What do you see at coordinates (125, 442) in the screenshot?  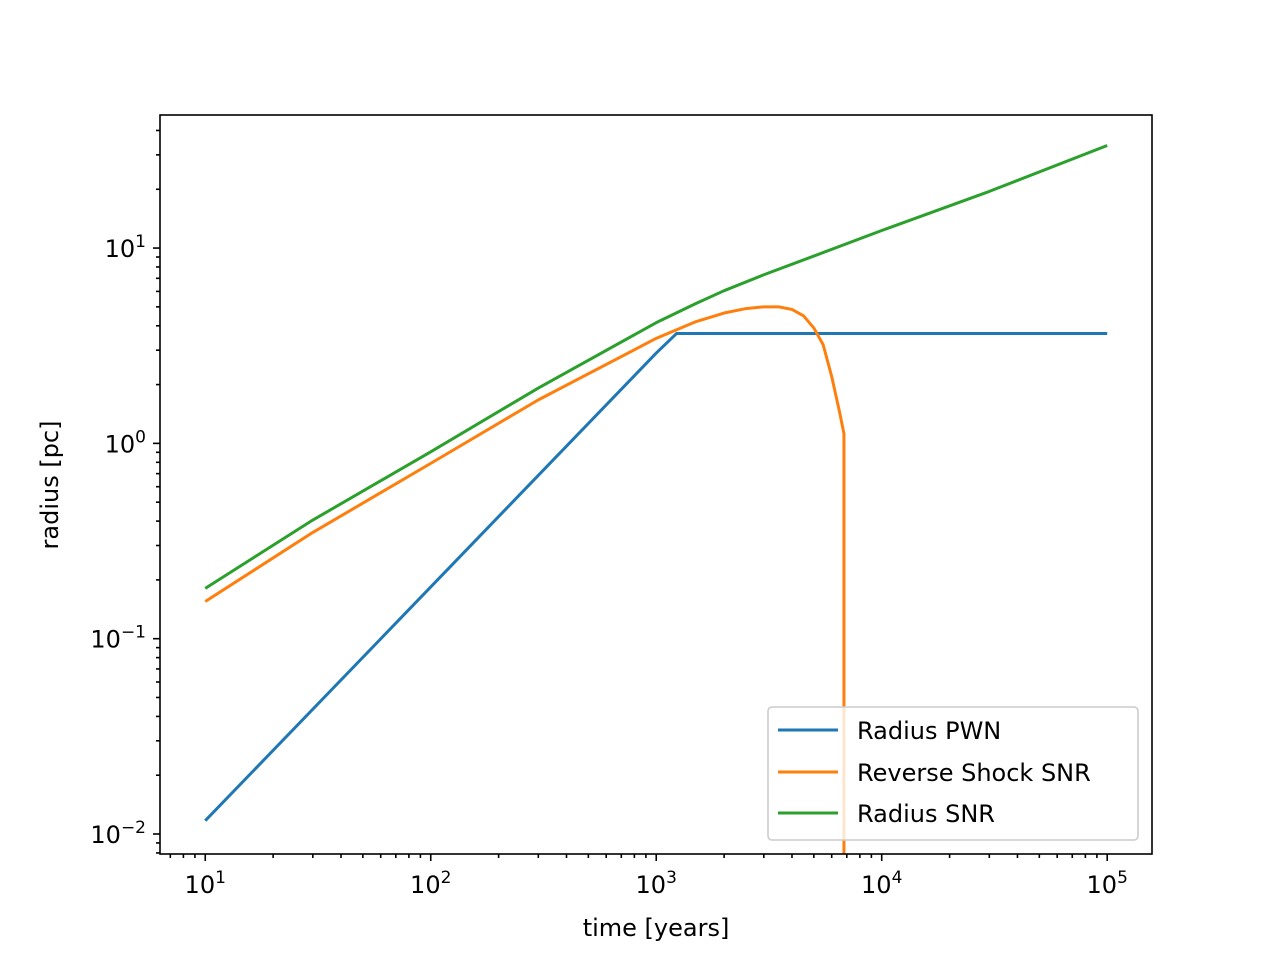 I see `y-tick-label-0: 10⁰` at bounding box center [125, 442].